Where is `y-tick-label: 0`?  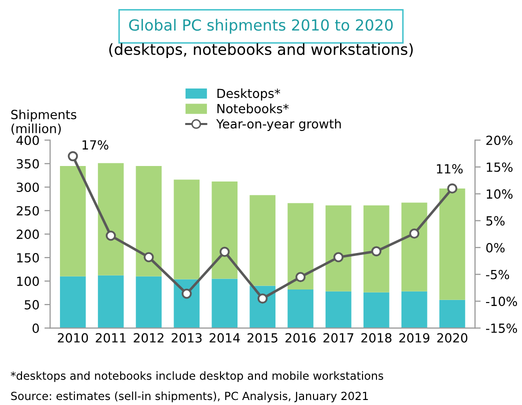
y-tick-label: 0 is located at coordinates (35, 328).